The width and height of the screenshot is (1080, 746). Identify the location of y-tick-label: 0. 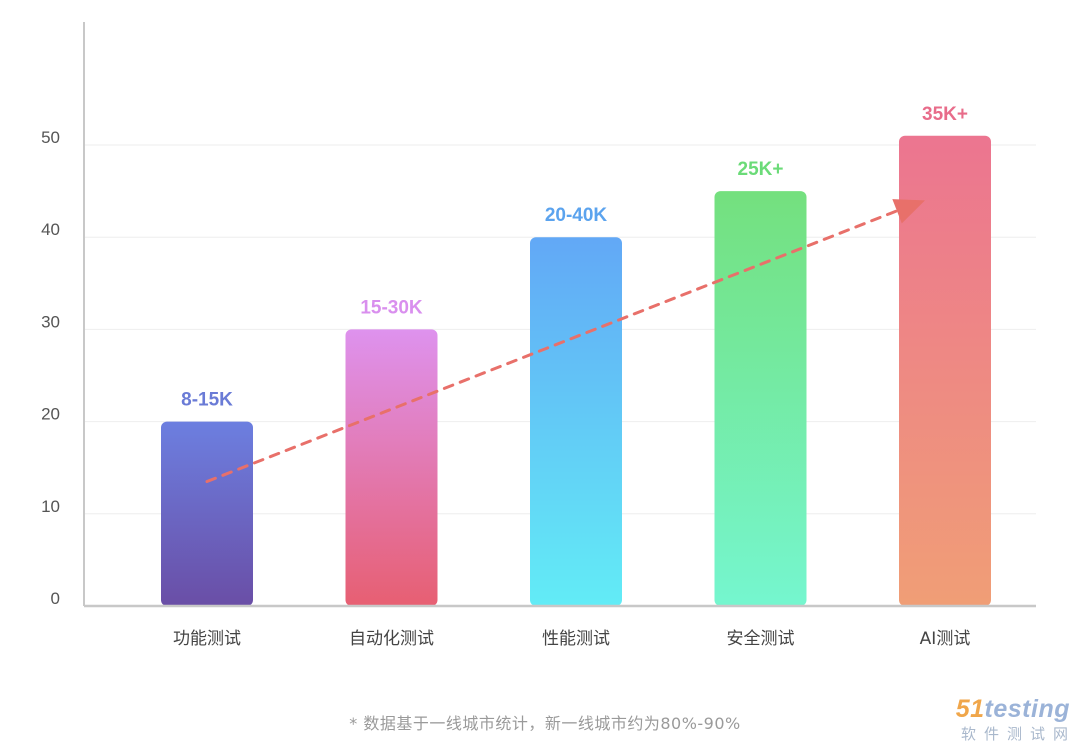
(55, 598).